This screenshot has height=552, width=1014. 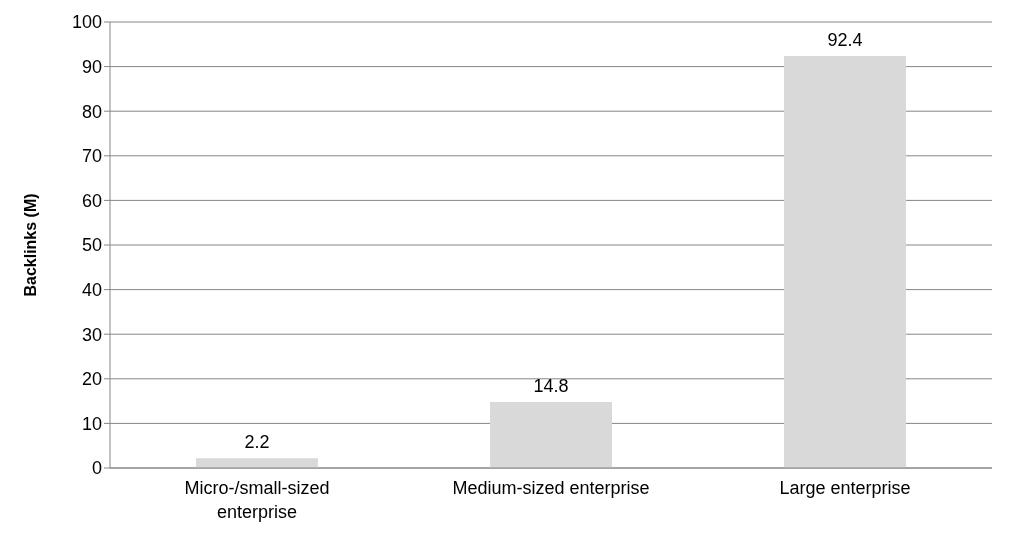 What do you see at coordinates (91, 379) in the screenshot?
I see `y-tick-label: 20` at bounding box center [91, 379].